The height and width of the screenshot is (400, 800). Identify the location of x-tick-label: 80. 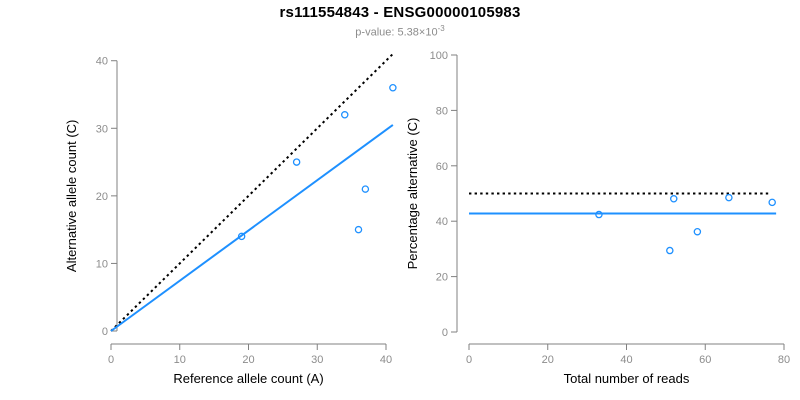
(784, 360).